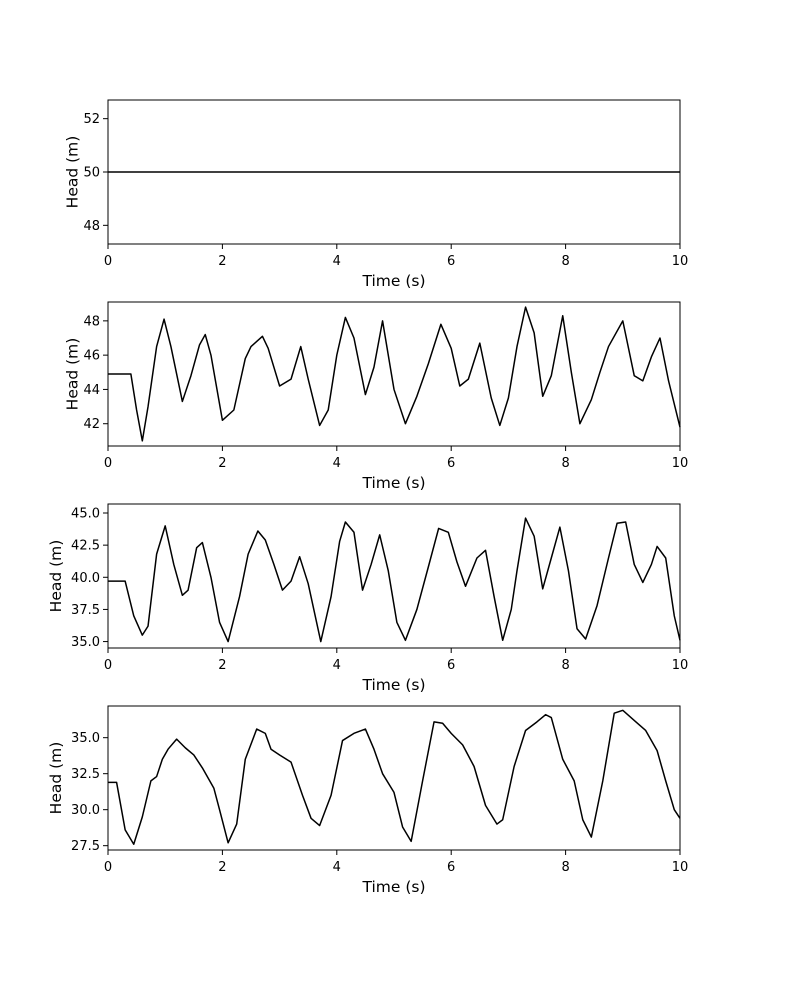 The image size is (800, 1000). I want to click on subplot-1: 0 2 4 6 8 10 48 50 52 Time (s) Head (m), so click(376, 194).